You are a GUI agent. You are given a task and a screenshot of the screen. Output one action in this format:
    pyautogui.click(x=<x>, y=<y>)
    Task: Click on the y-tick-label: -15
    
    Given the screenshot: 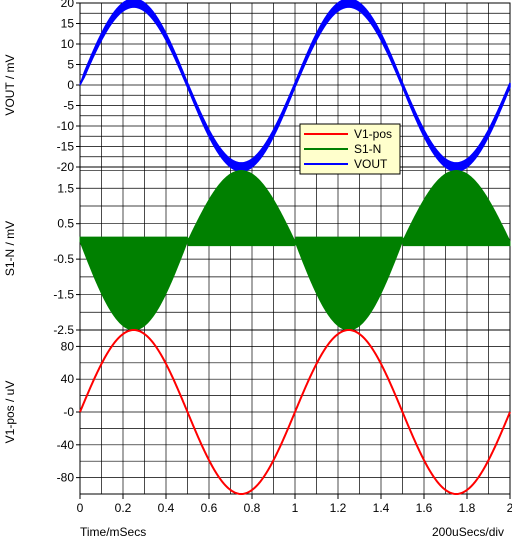 What is the action you would take?
    pyautogui.click(x=66, y=147)
    